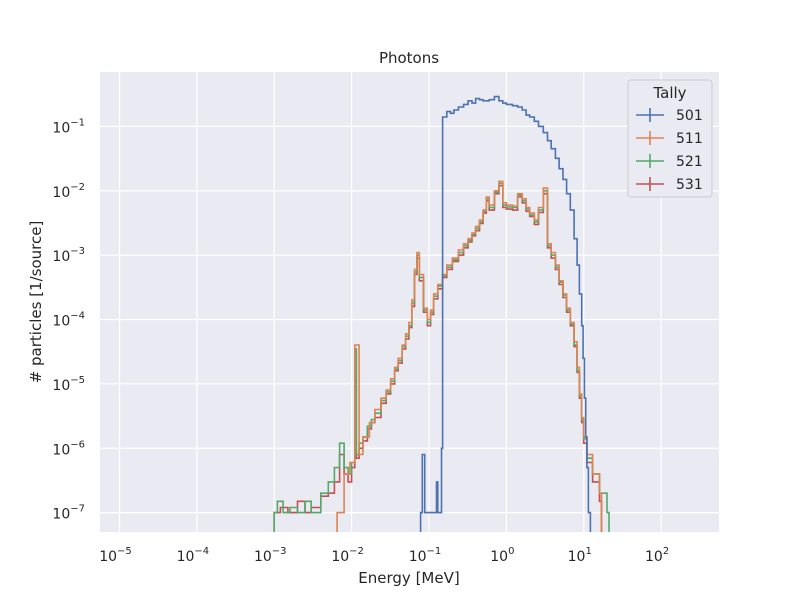 Image resolution: width=800 pixels, height=600 pixels. I want to click on x-tick-label: 10², so click(657, 555).